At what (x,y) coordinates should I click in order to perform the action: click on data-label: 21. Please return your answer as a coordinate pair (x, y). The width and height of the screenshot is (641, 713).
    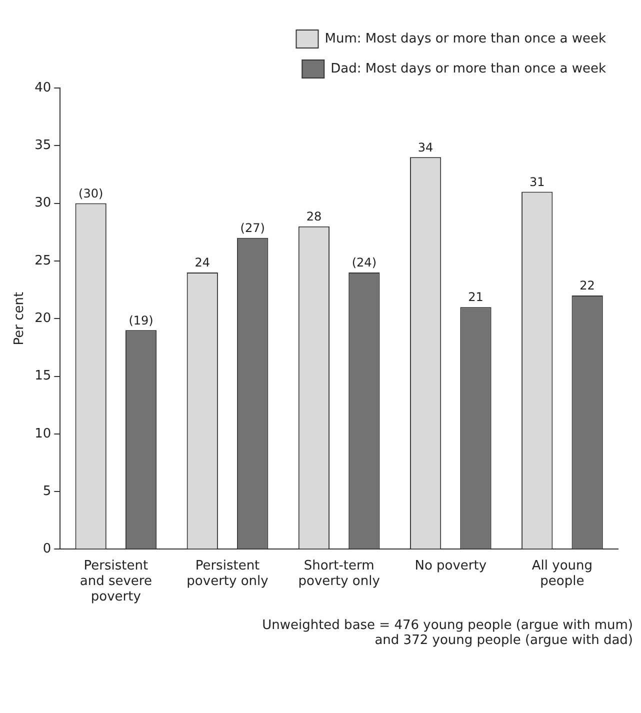
    Looking at the image, I should click on (476, 297).